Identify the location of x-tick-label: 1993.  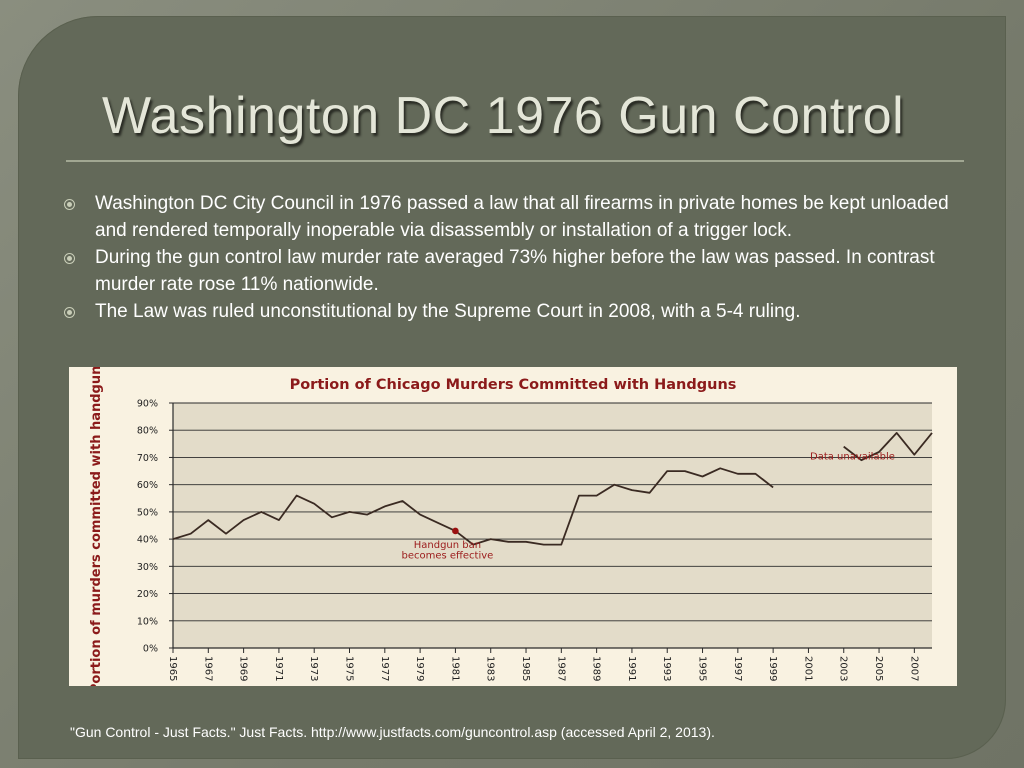
(666, 668).